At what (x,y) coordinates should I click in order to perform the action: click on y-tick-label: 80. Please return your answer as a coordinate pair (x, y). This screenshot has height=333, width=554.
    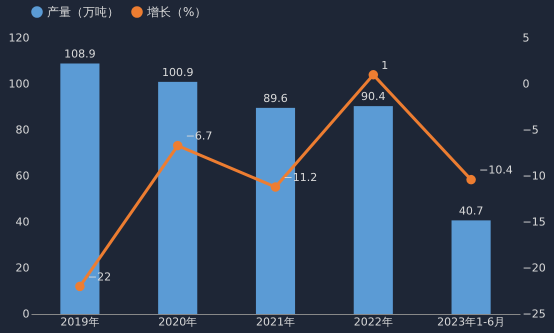
    Looking at the image, I should click on (23, 130).